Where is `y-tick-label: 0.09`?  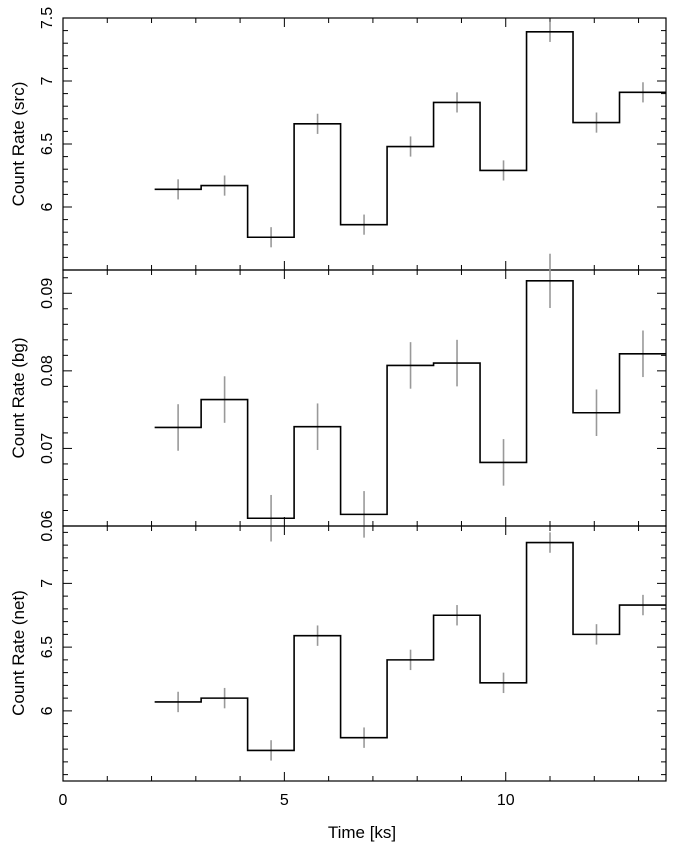
y-tick-label: 0.09 is located at coordinates (47, 293).